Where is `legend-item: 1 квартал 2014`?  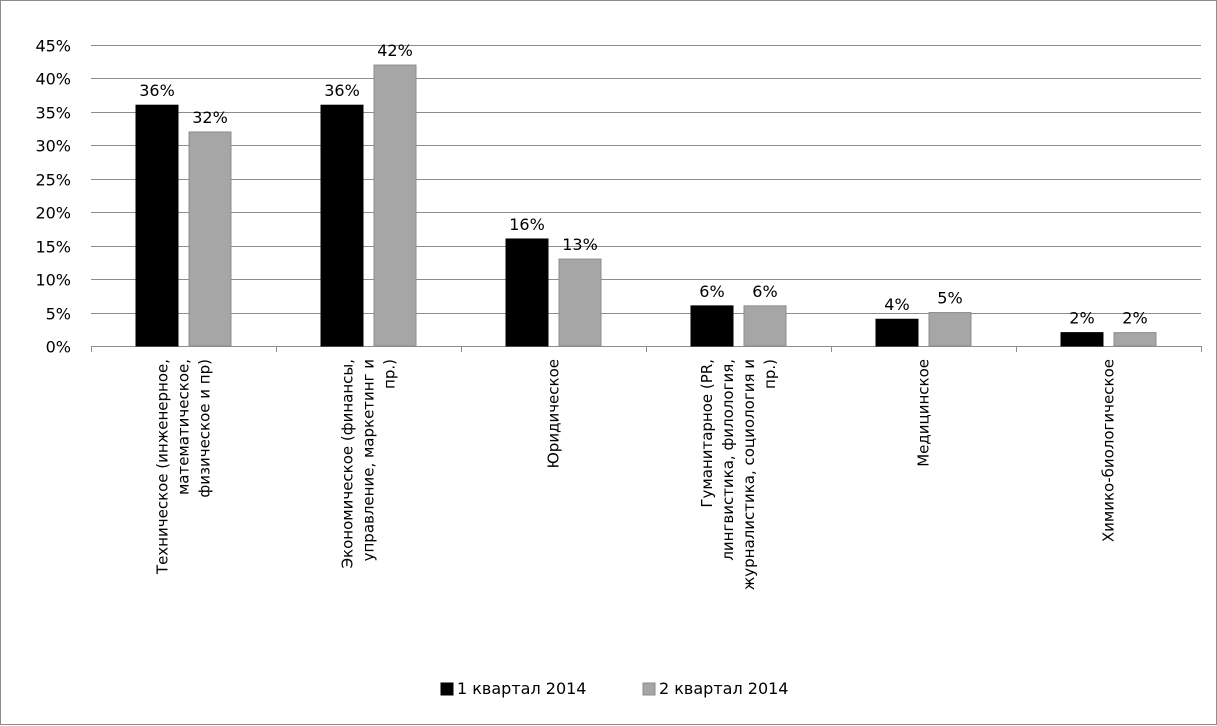
legend-item: 1 квартал 2014 is located at coordinates (513, 688).